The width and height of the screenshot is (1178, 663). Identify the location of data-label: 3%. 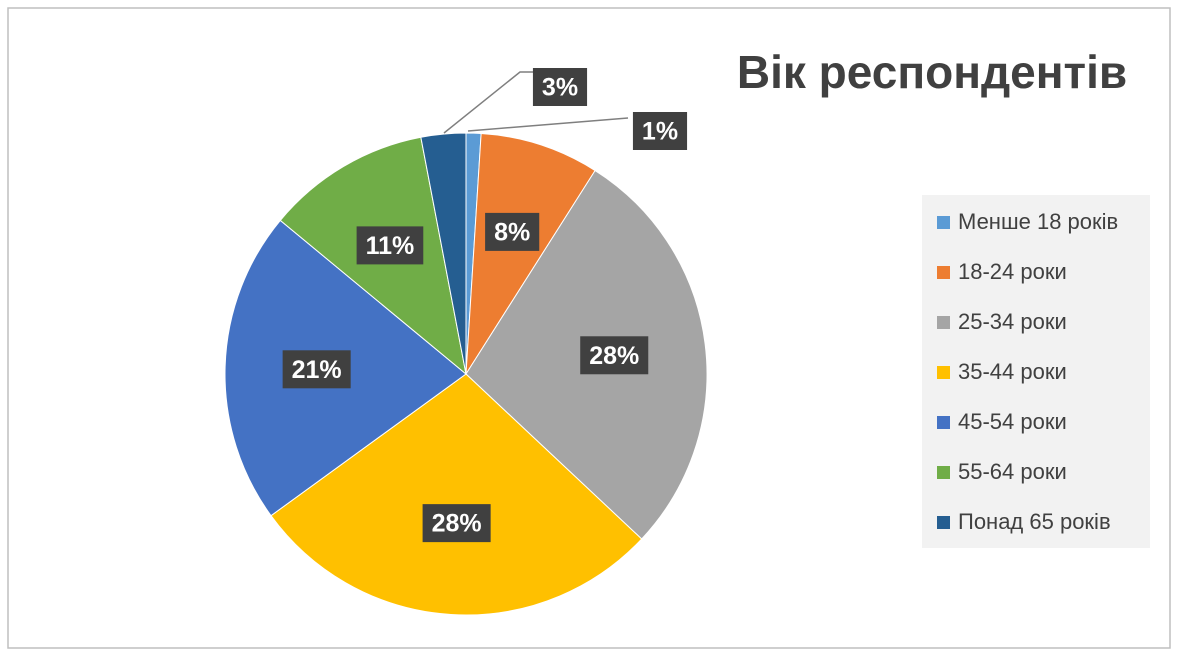
(560, 88).